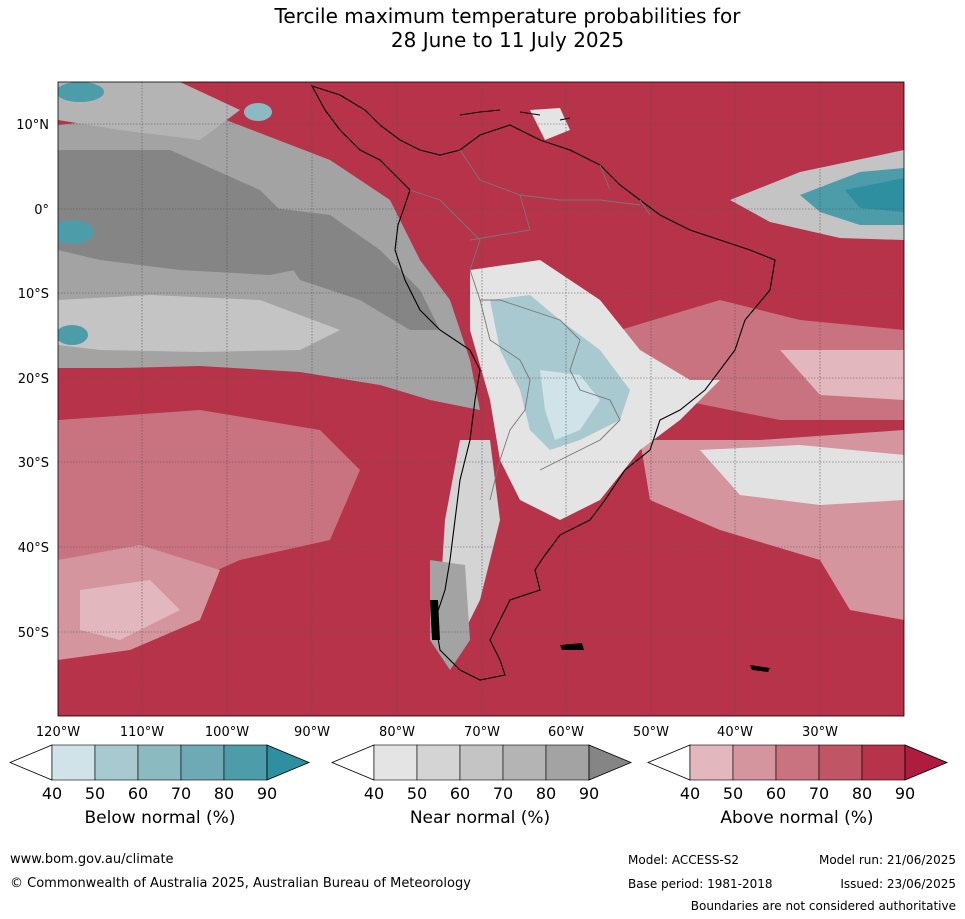 This screenshot has width=965, height=919. Describe the element at coordinates (700, 884) in the screenshot. I see `base-period-text: Base period: 1981-2018` at that location.